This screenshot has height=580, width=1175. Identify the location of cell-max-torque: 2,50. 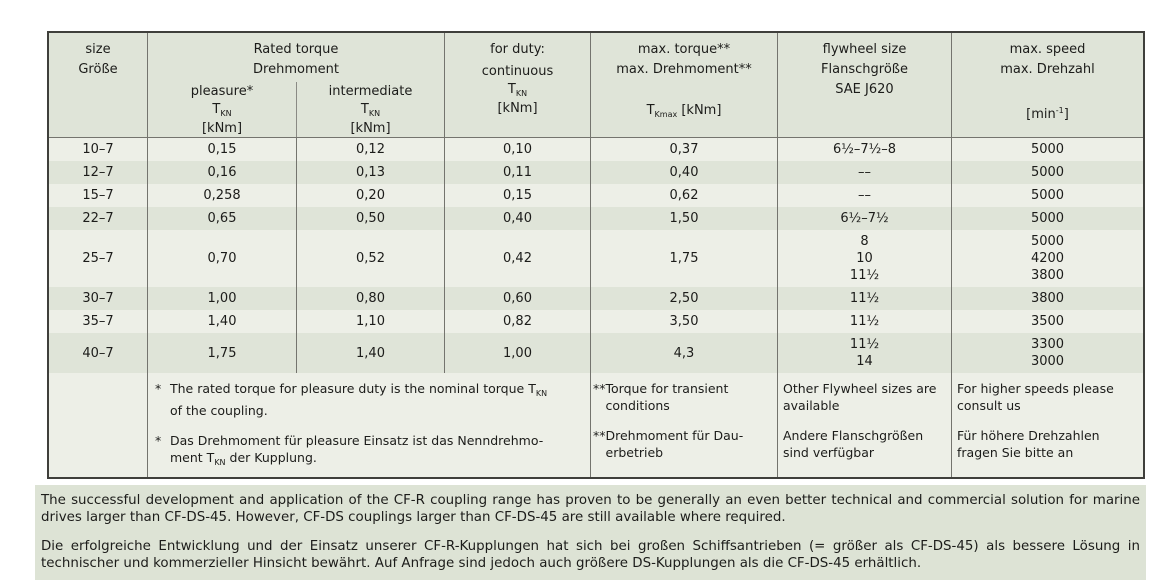
(683, 298).